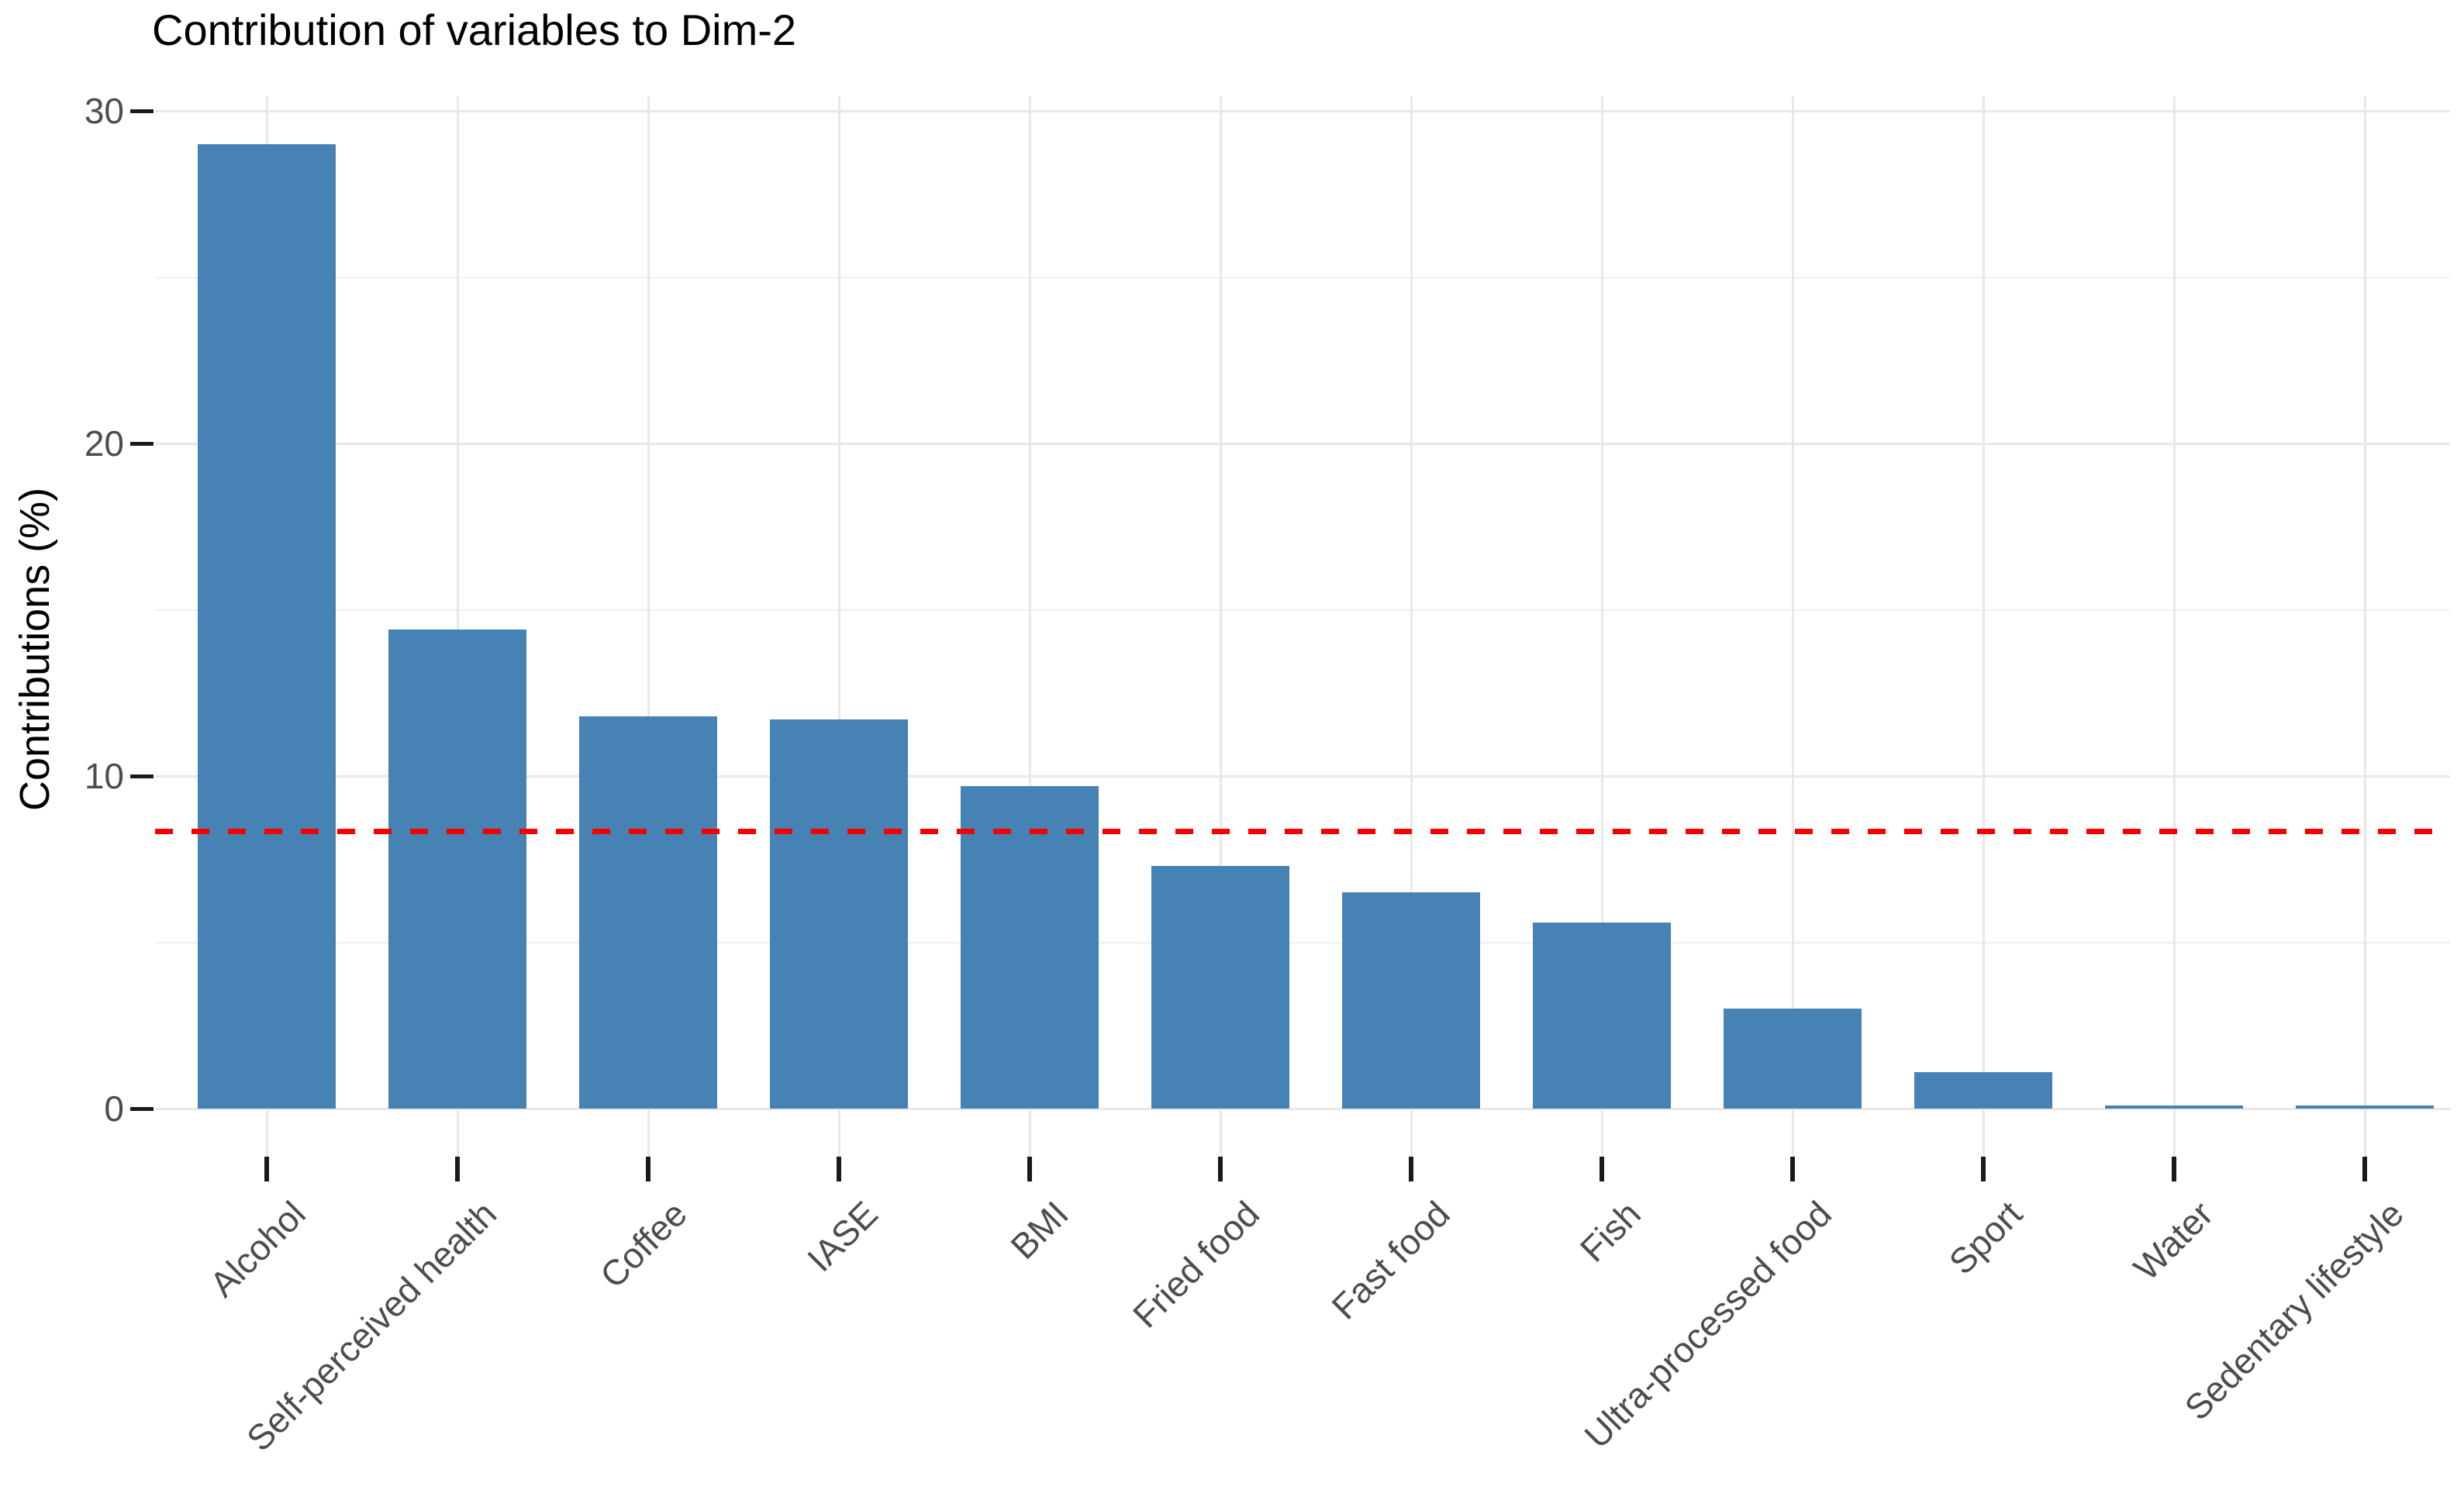  What do you see at coordinates (2365, 1107) in the screenshot?
I see `bar-sedentary-lifestyle` at bounding box center [2365, 1107].